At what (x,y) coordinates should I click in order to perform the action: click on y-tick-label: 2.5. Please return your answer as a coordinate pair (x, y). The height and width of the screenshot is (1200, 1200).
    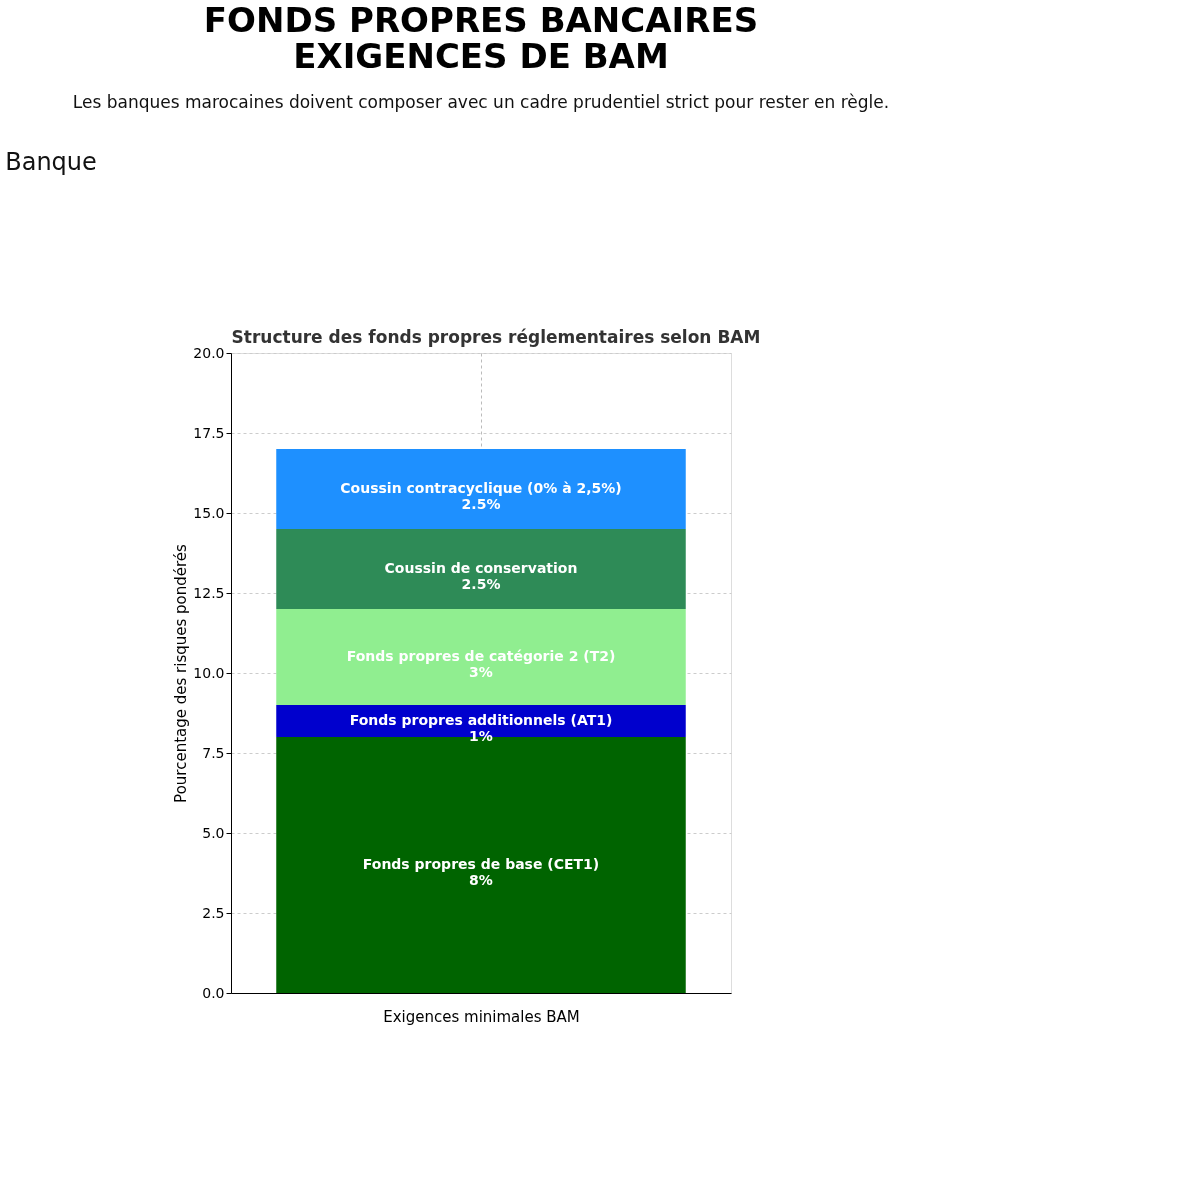
    Looking at the image, I should click on (213, 912).